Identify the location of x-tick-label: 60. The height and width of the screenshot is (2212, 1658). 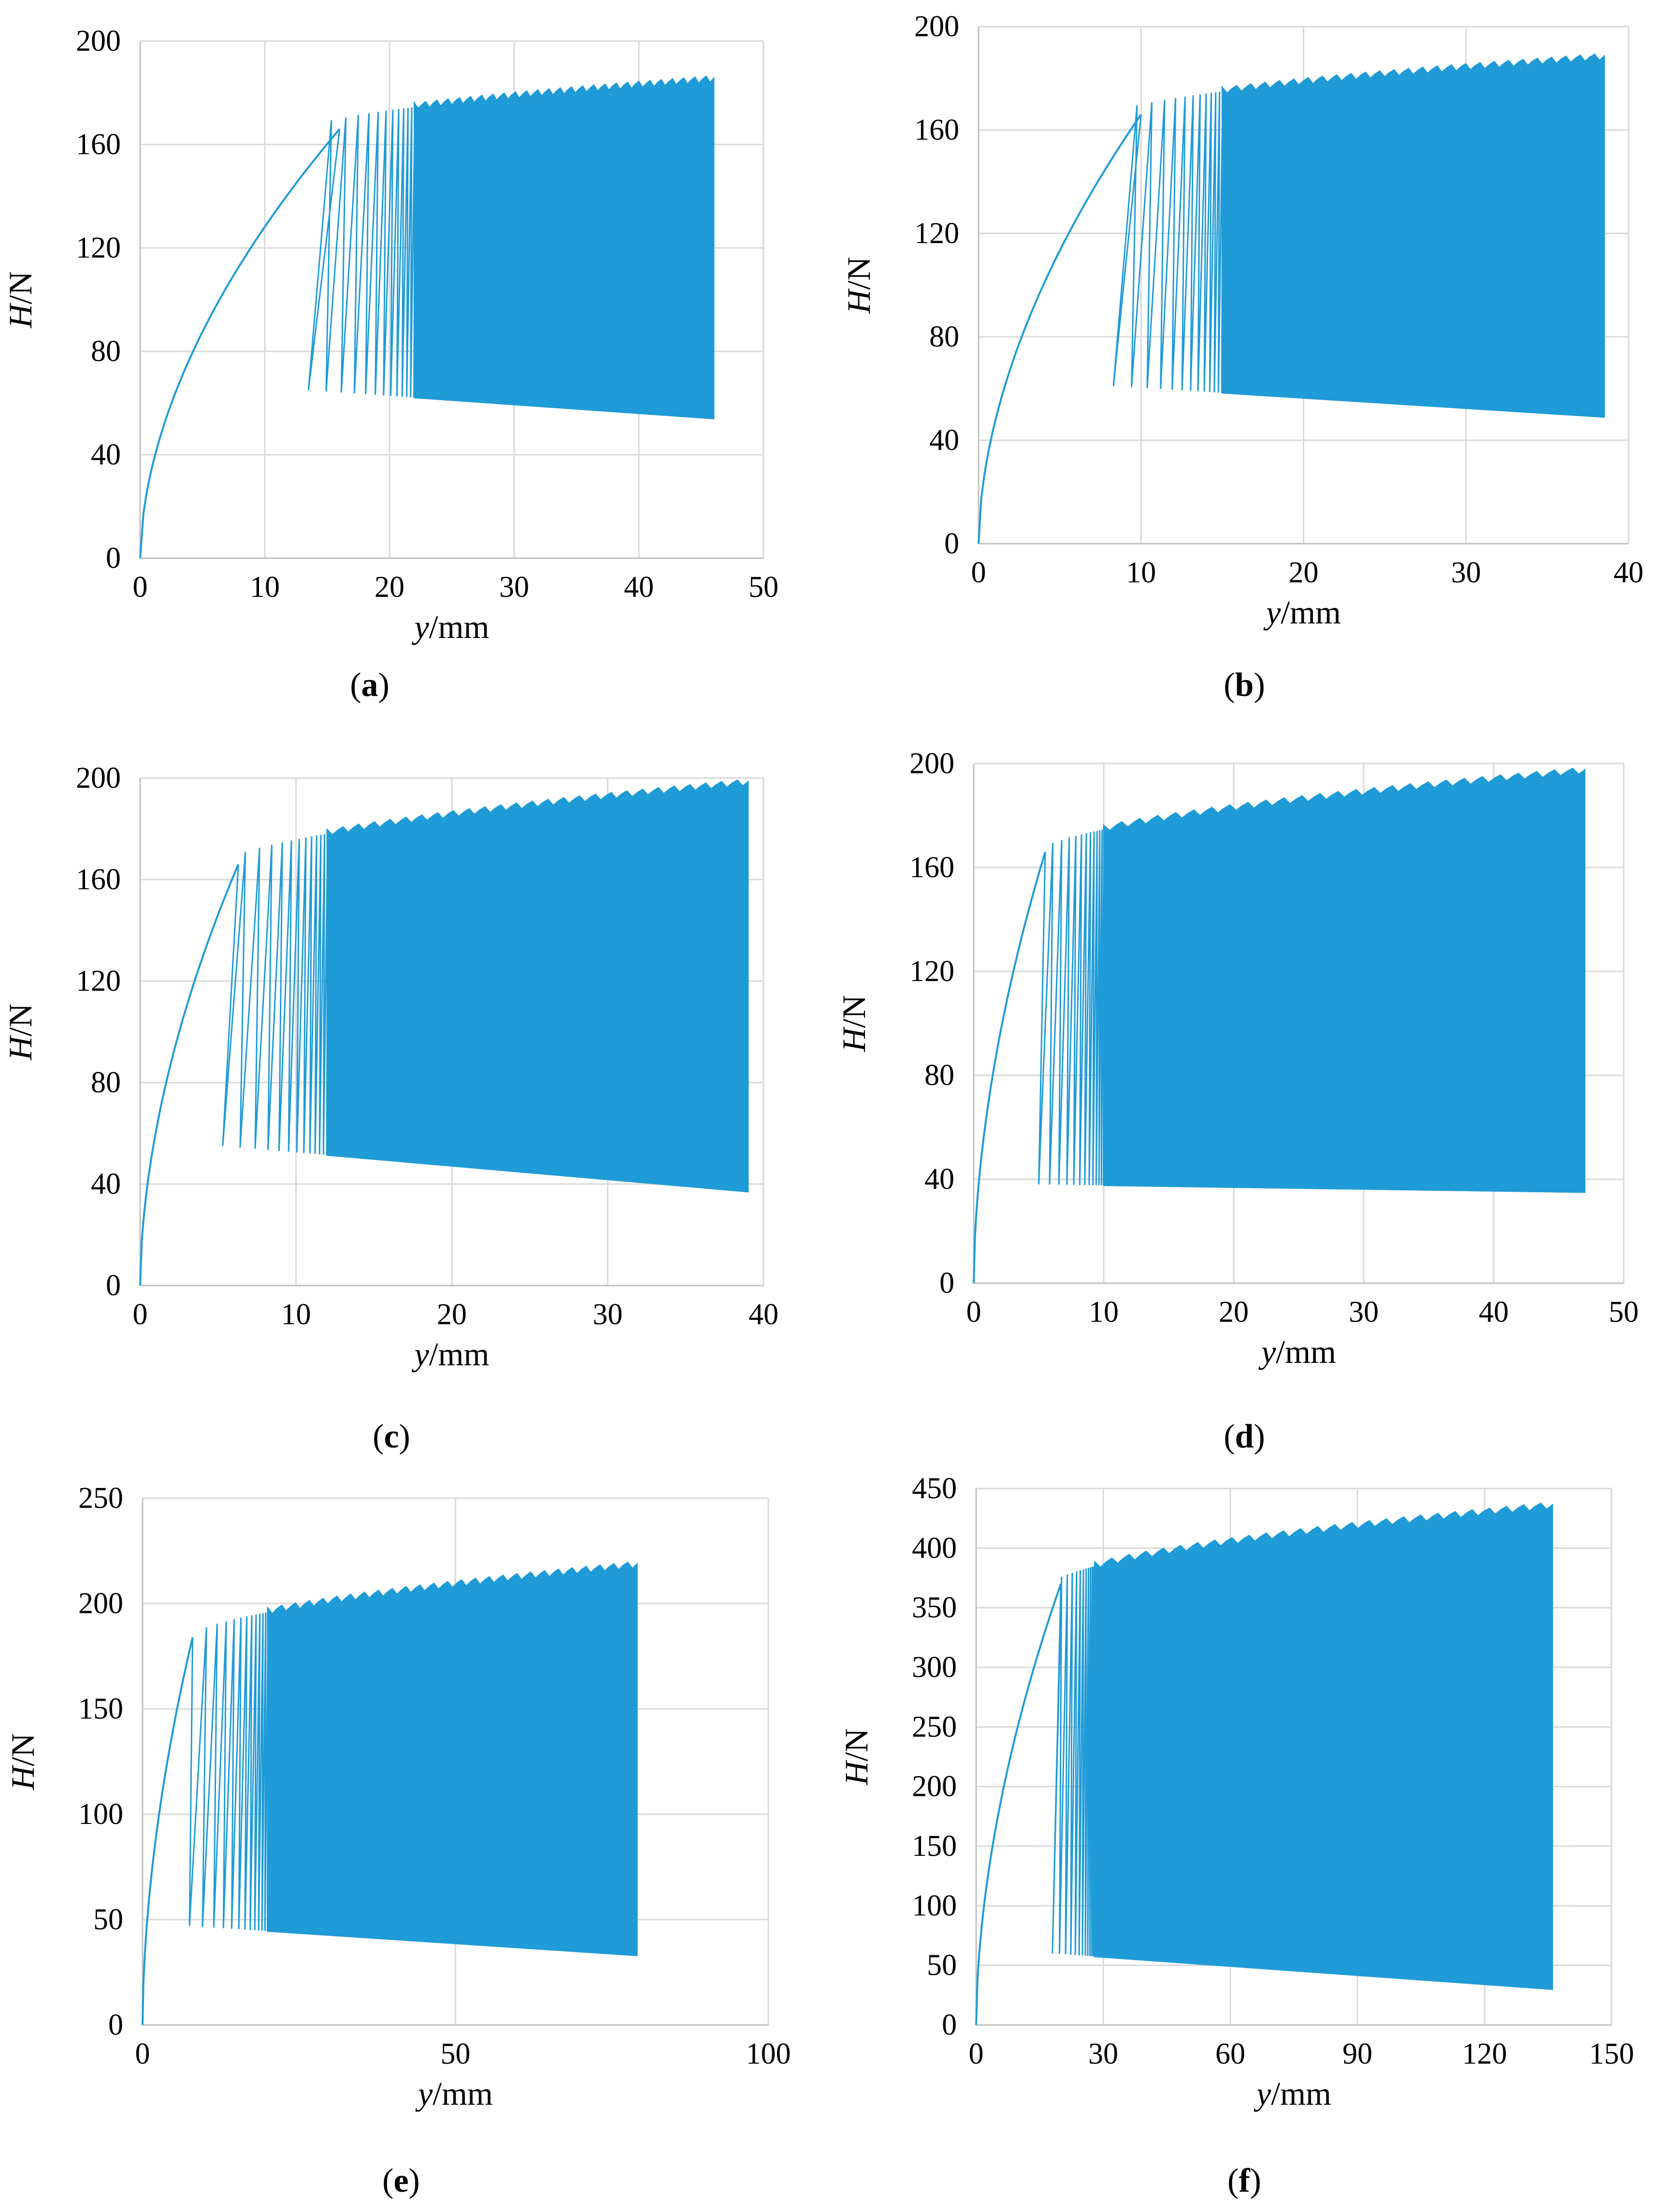
(1230, 2054).